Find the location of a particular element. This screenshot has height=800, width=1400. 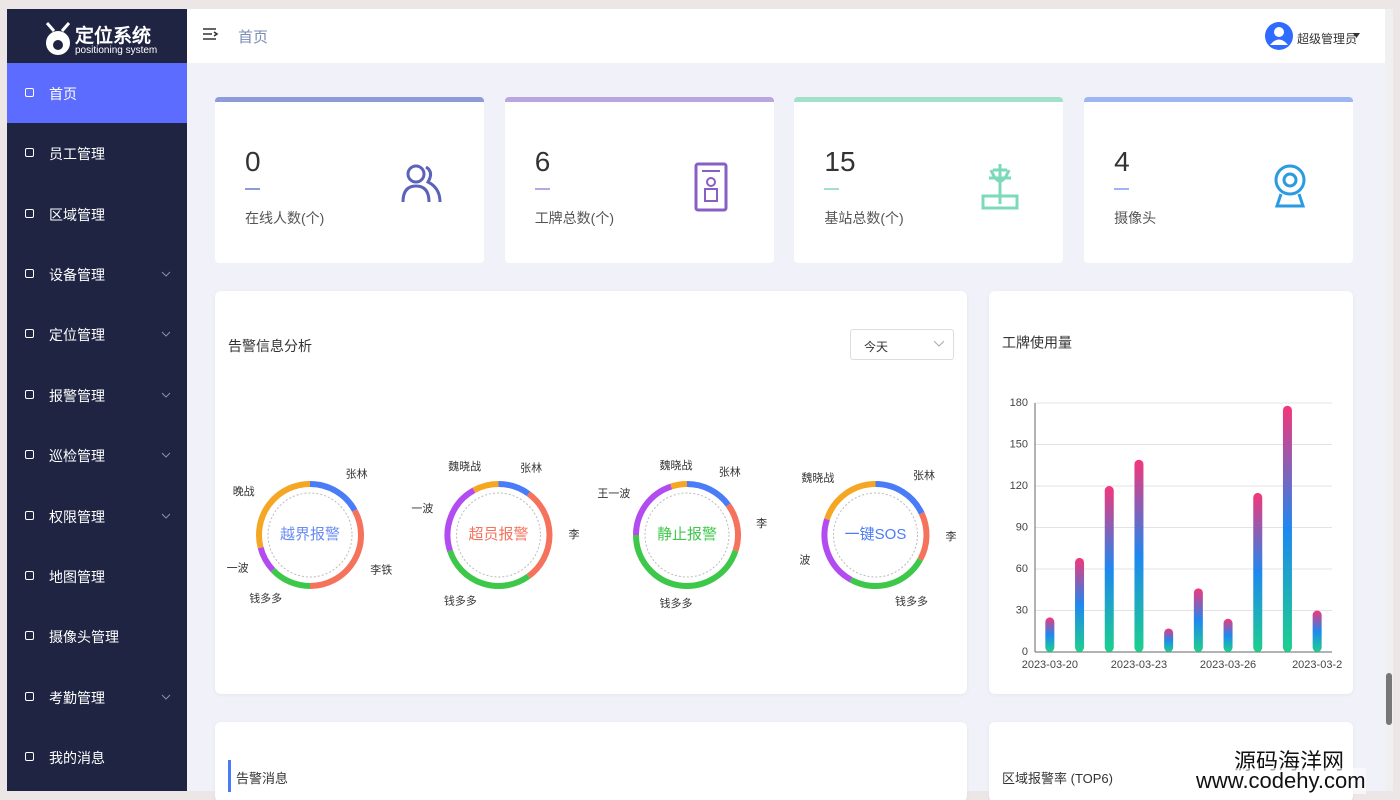

brand-title: 定位系统 is located at coordinates (113, 36).